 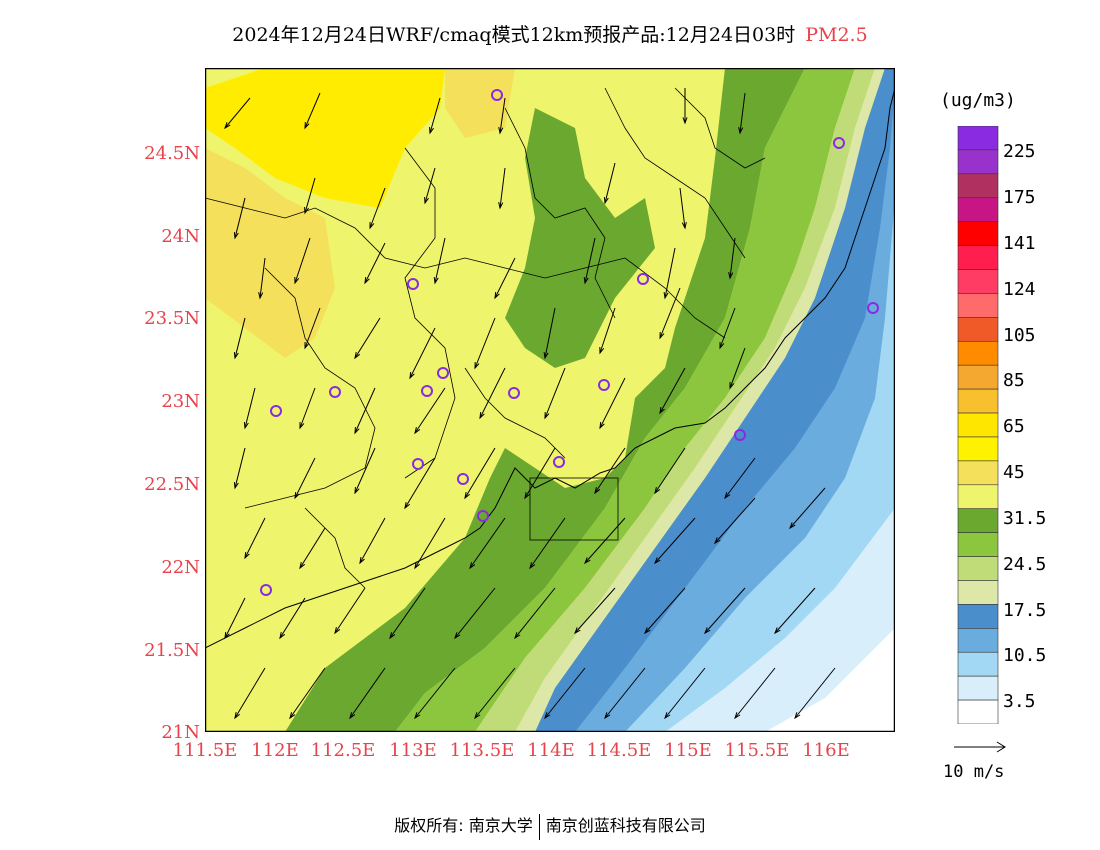 What do you see at coordinates (180, 732) in the screenshot?
I see `lat-label-21n: 21N` at bounding box center [180, 732].